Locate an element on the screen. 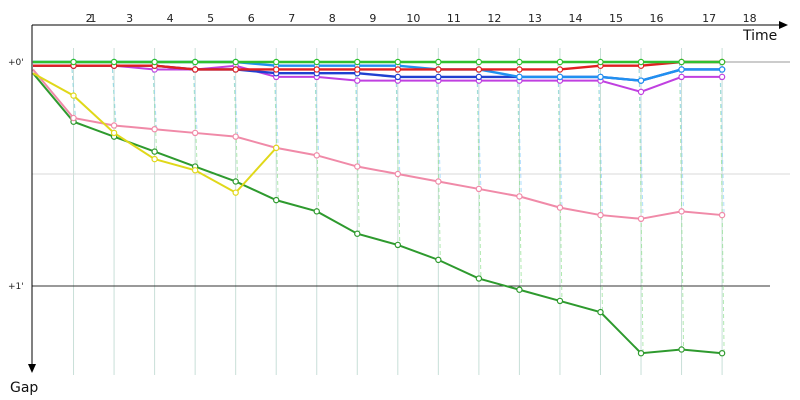 The height and width of the screenshot is (400, 800). lap-label: 18 is located at coordinates (750, 18).